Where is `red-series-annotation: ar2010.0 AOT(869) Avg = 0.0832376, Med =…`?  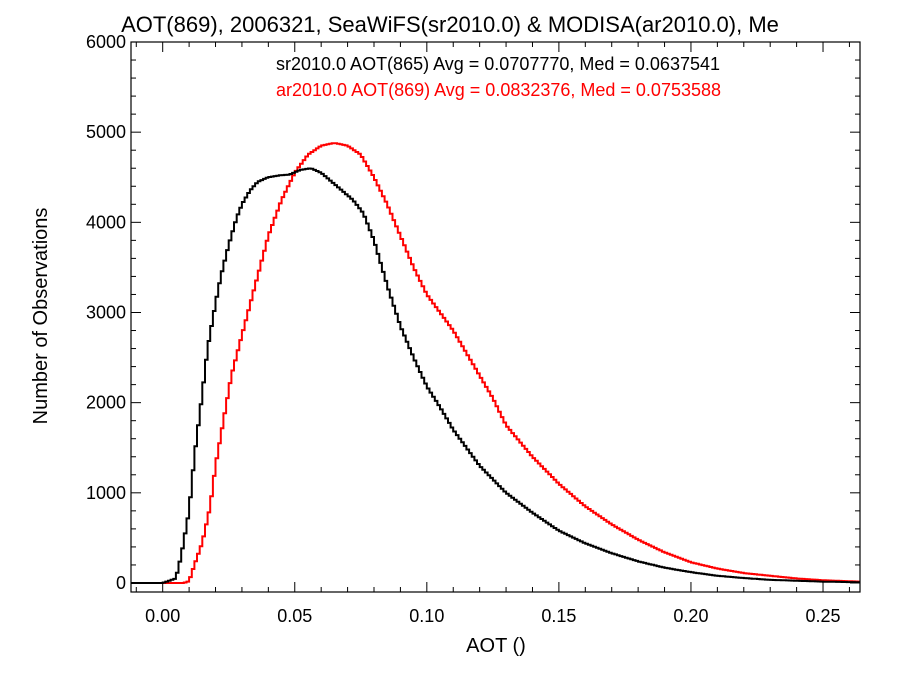
red-series-annotation: ar2010.0 AOT(869) Avg = 0.0832376, Med =… is located at coordinates (498, 90).